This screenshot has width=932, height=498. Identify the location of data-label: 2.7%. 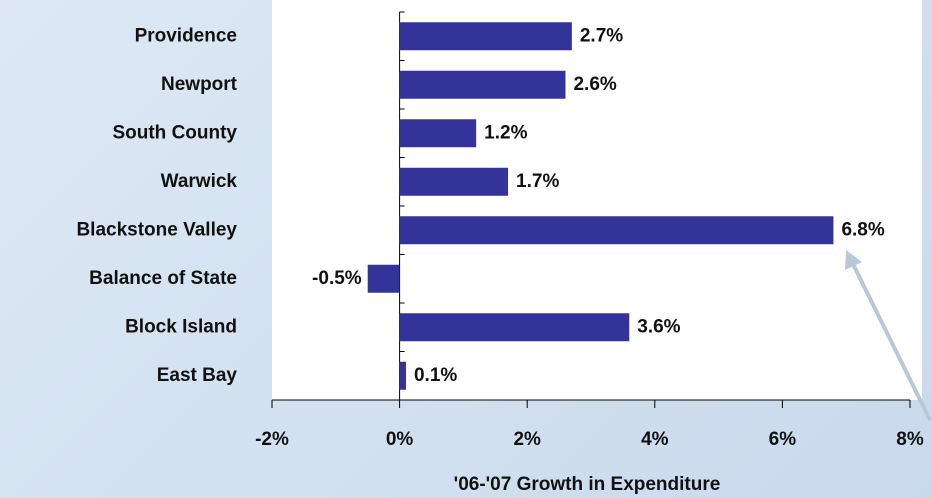
(601, 35).